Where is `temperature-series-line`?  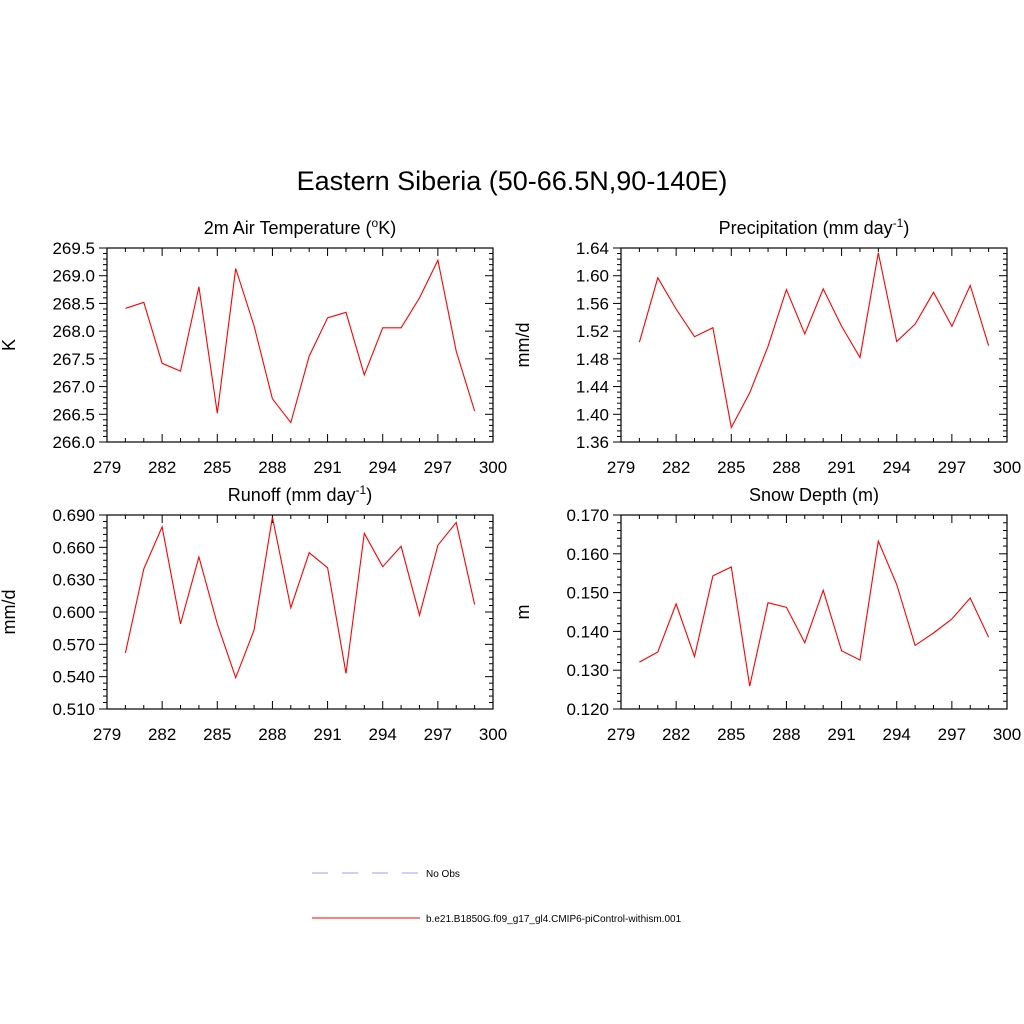 temperature-series-line is located at coordinates (300, 341).